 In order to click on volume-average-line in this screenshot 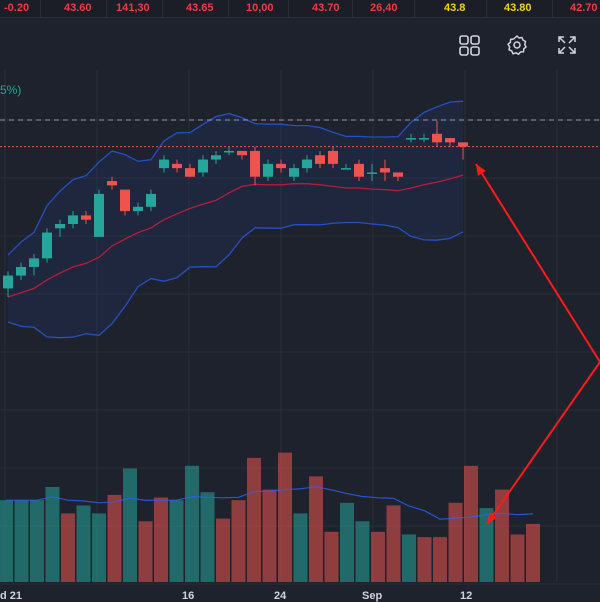, I will do `click(270, 503)`.